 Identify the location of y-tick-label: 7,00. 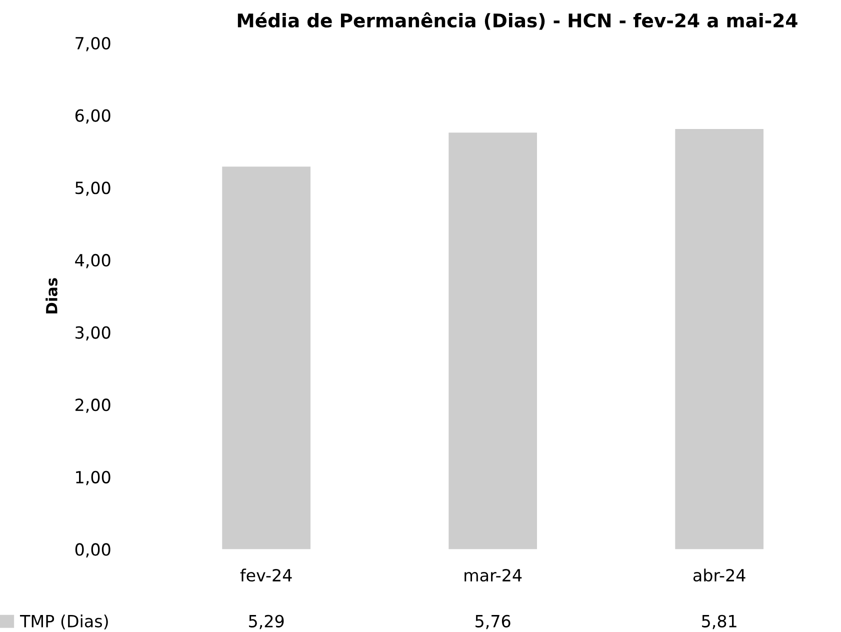
(93, 44).